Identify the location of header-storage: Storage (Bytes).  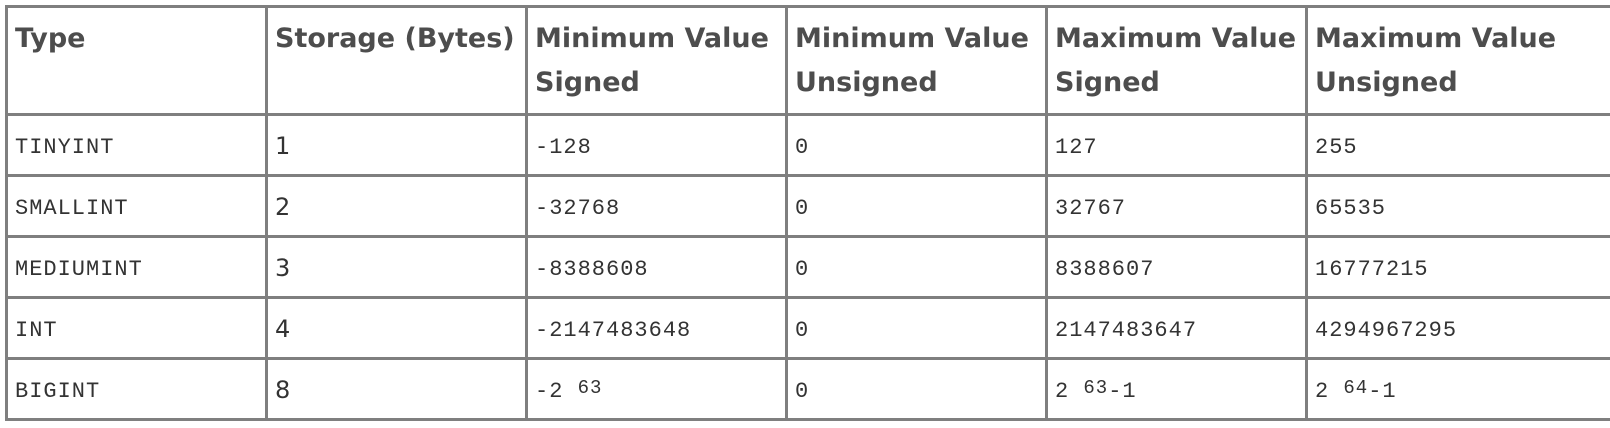
(396, 60).